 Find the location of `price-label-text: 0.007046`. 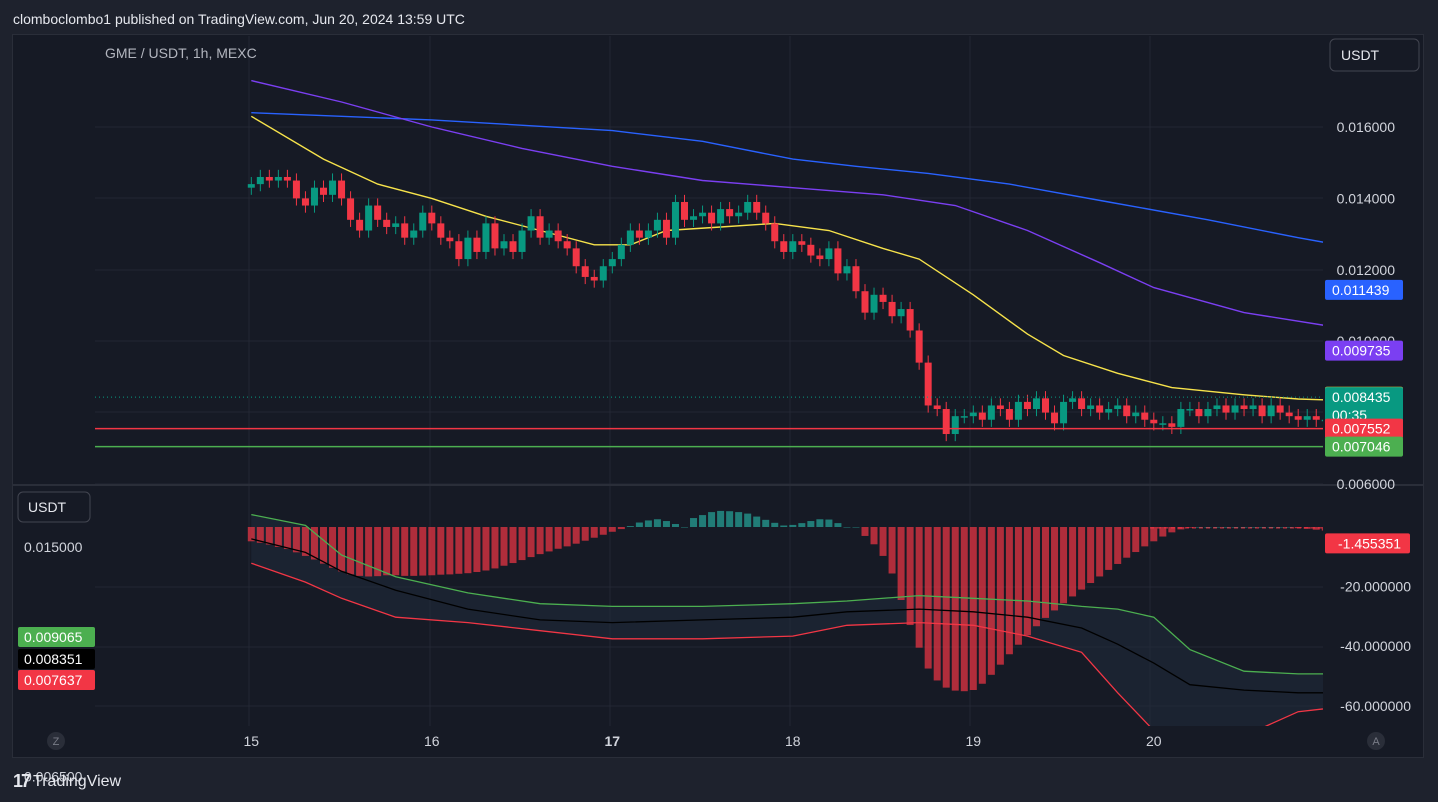

price-label-text: 0.007046 is located at coordinates (1361, 447).